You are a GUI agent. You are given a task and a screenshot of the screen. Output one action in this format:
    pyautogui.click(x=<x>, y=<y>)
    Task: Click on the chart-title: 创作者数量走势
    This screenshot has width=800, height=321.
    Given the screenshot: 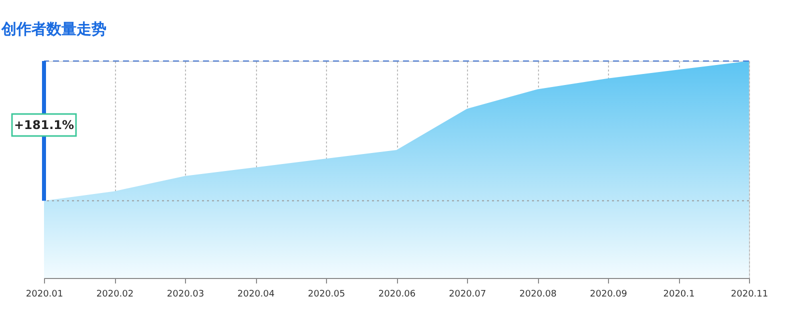 What is the action you would take?
    pyautogui.click(x=53, y=29)
    